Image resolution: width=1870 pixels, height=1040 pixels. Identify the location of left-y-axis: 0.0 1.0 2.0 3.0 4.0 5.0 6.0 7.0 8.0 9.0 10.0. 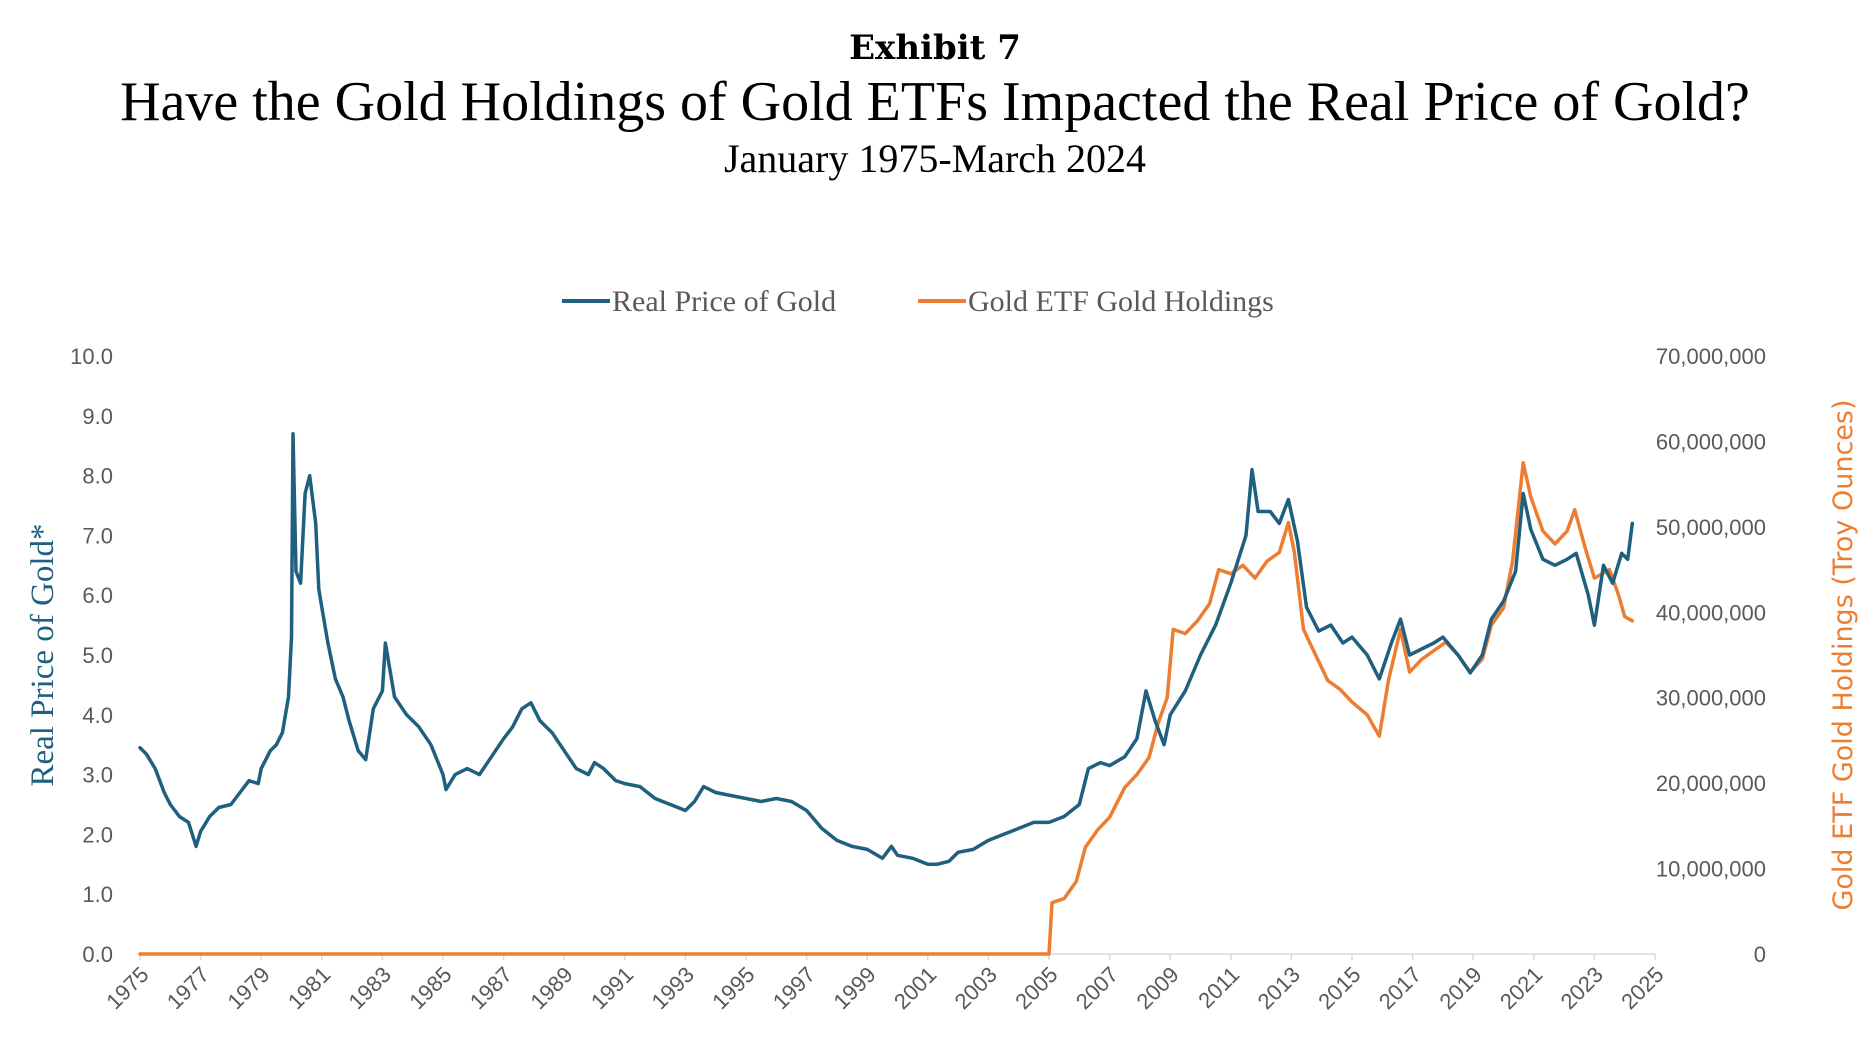
(91, 655).